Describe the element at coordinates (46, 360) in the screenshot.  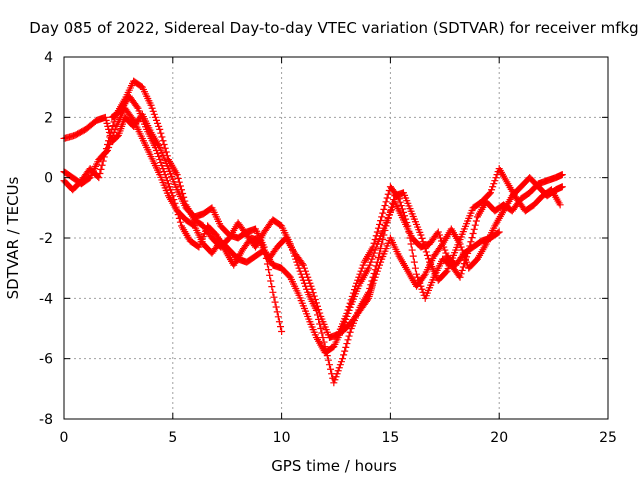
I see `y-tick-label: -6` at that location.